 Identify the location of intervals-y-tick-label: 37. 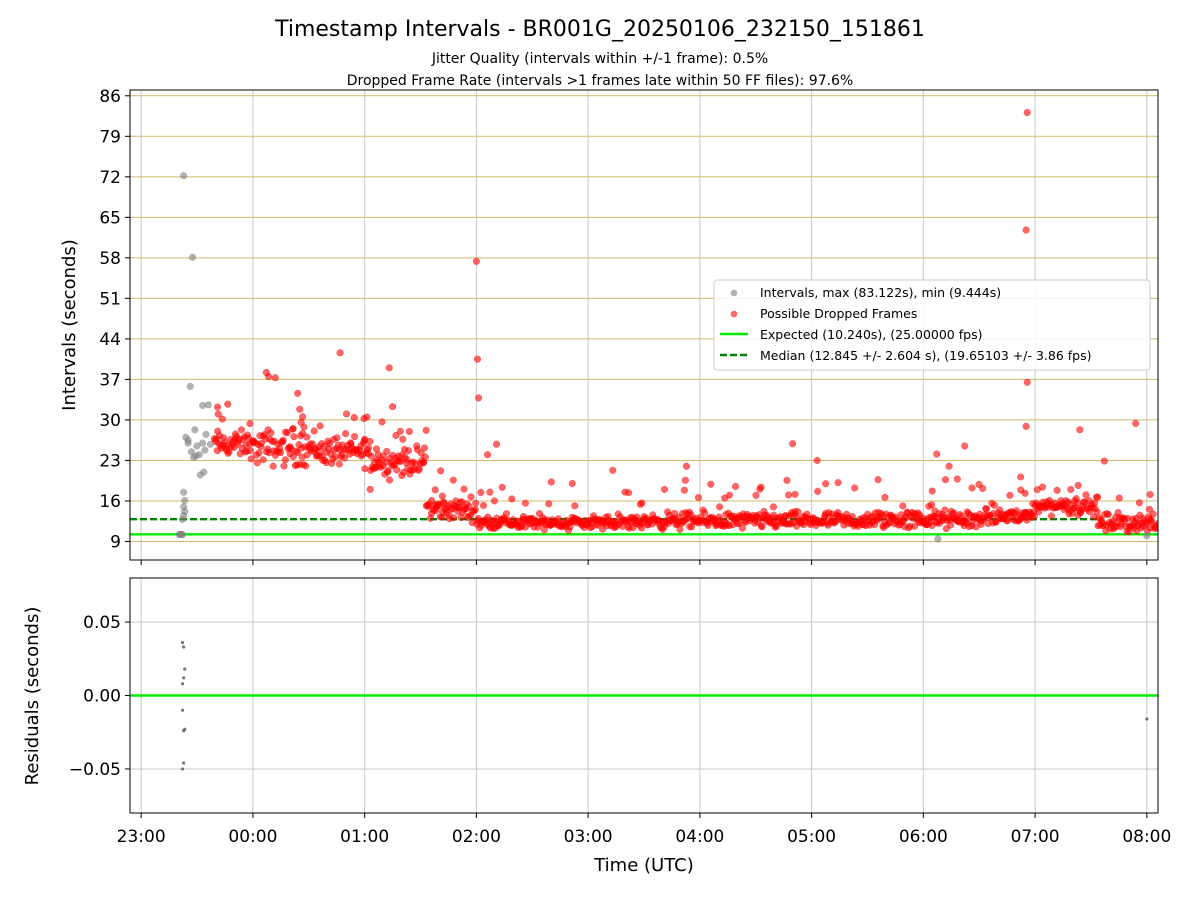
(110, 380).